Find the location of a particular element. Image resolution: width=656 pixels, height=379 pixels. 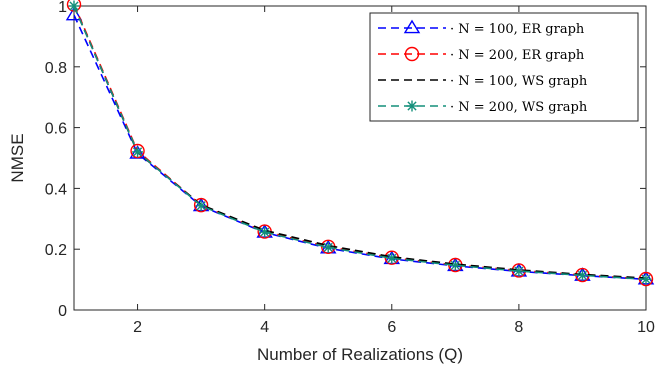

y-tick-label: 1 is located at coordinates (62, 8).